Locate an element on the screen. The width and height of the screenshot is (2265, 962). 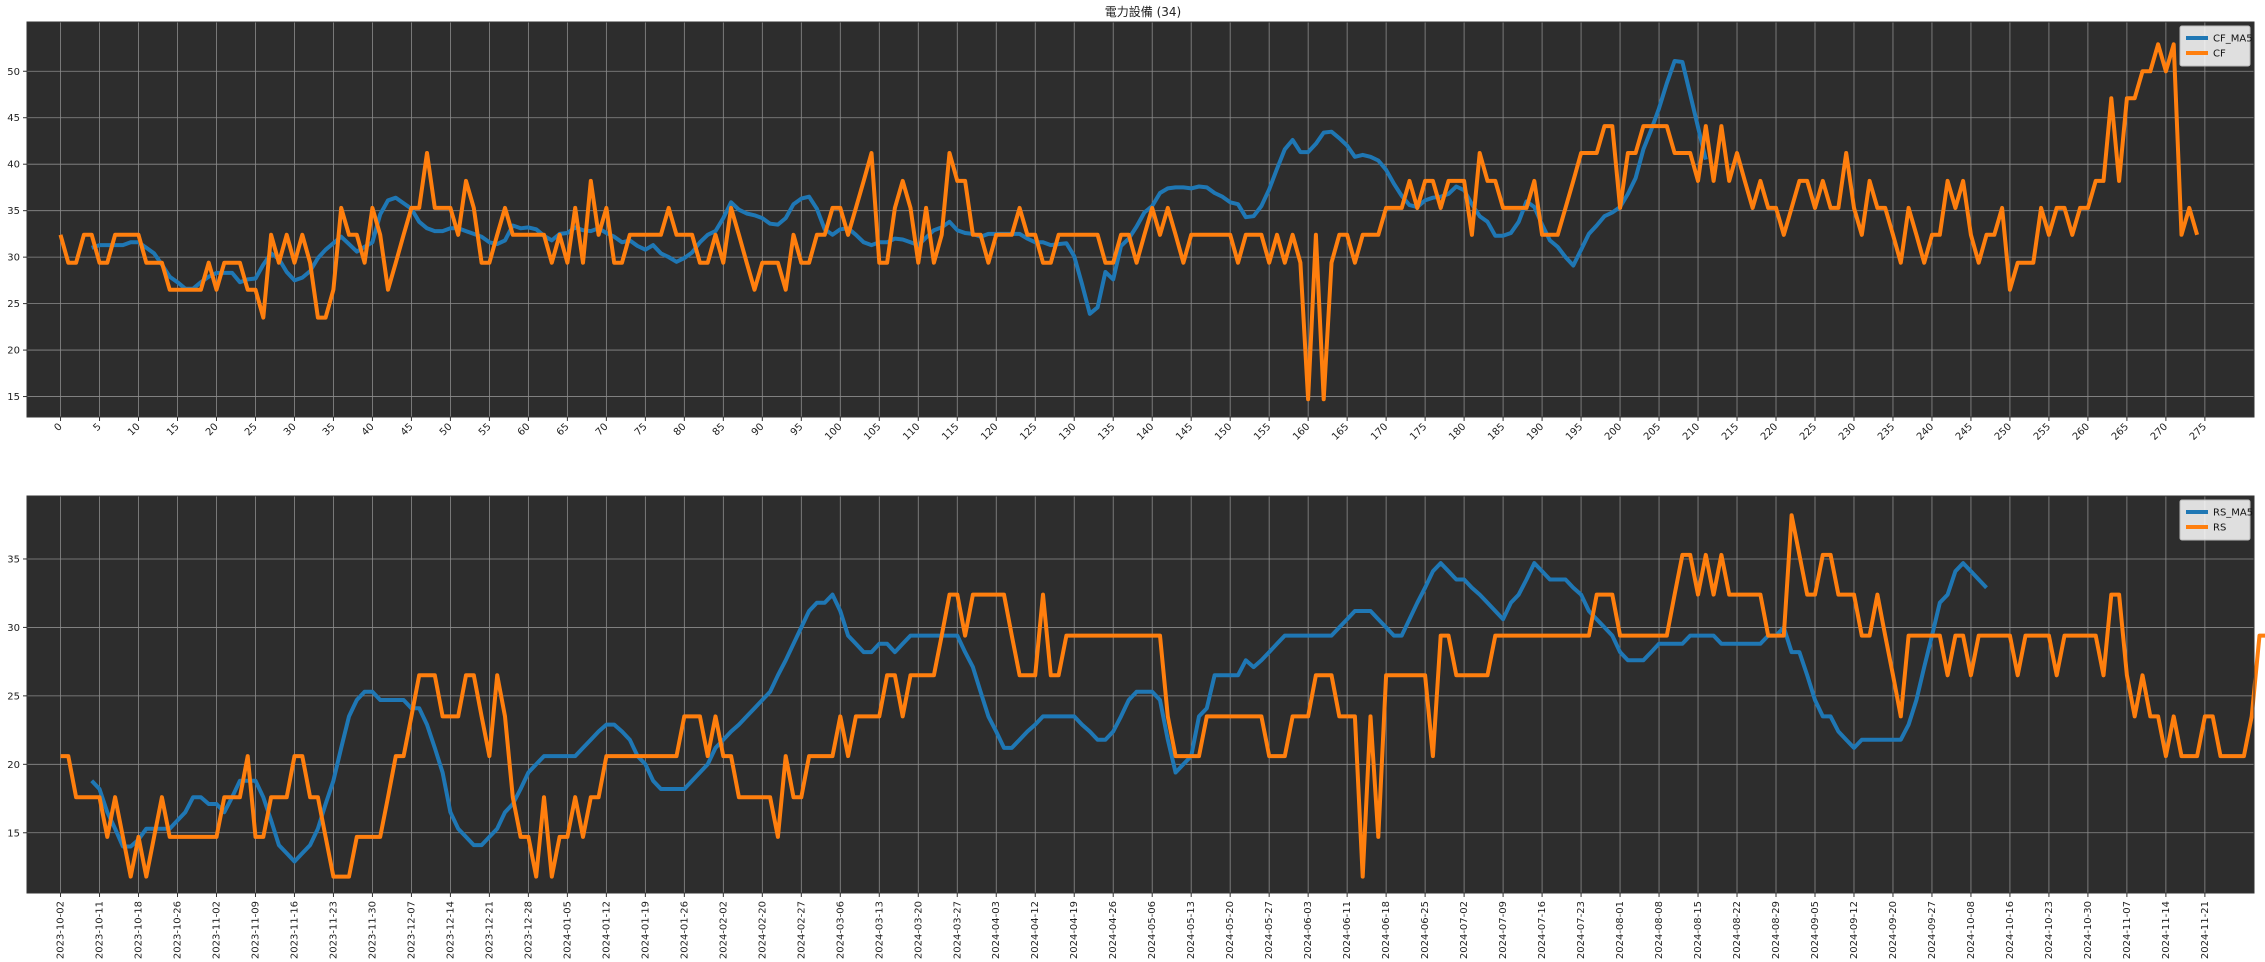
x-tick-label: 2024-06-11 is located at coordinates (1347, 930).